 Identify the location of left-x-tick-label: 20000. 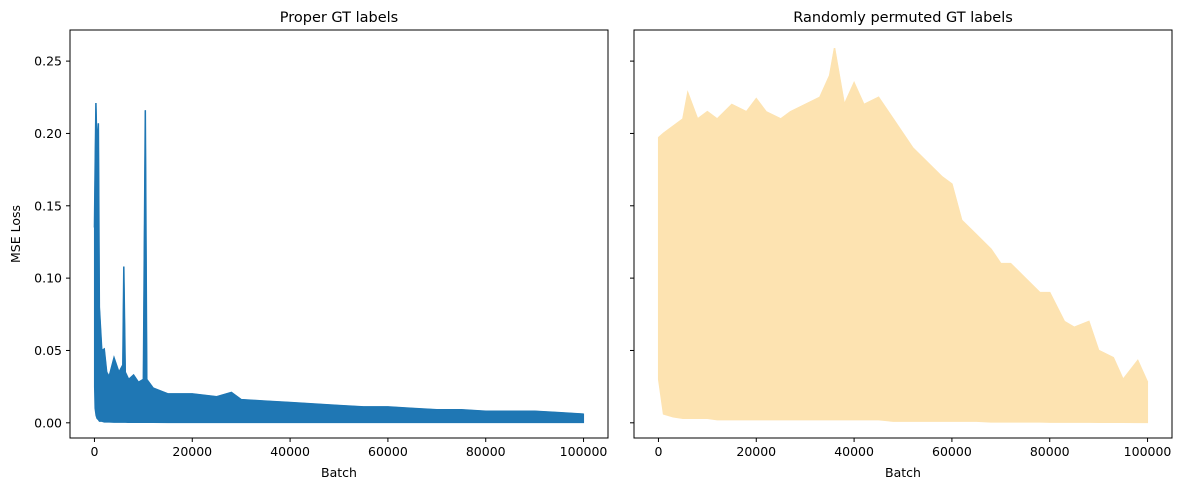
(192, 451).